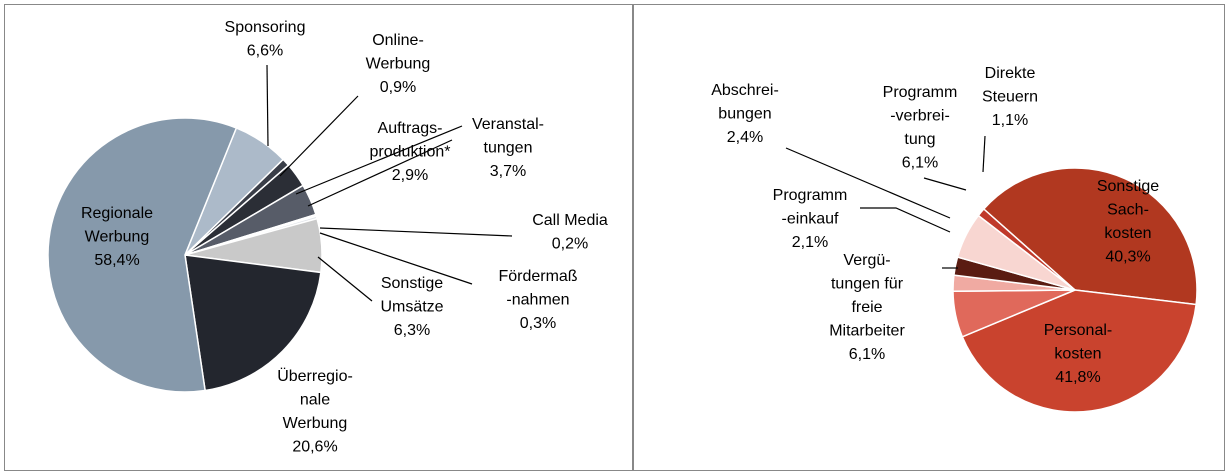 The image size is (1229, 475). What do you see at coordinates (745, 137) in the screenshot?
I see `slice-value-label: 2,4%` at bounding box center [745, 137].